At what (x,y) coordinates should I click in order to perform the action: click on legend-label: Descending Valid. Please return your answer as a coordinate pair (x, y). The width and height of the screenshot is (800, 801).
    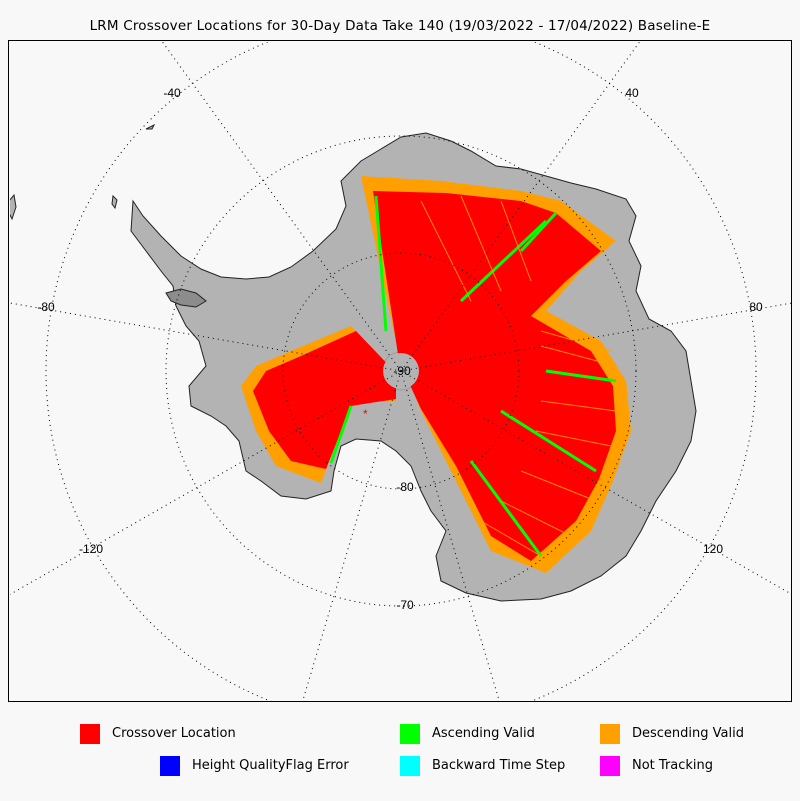
    Looking at the image, I should click on (688, 733).